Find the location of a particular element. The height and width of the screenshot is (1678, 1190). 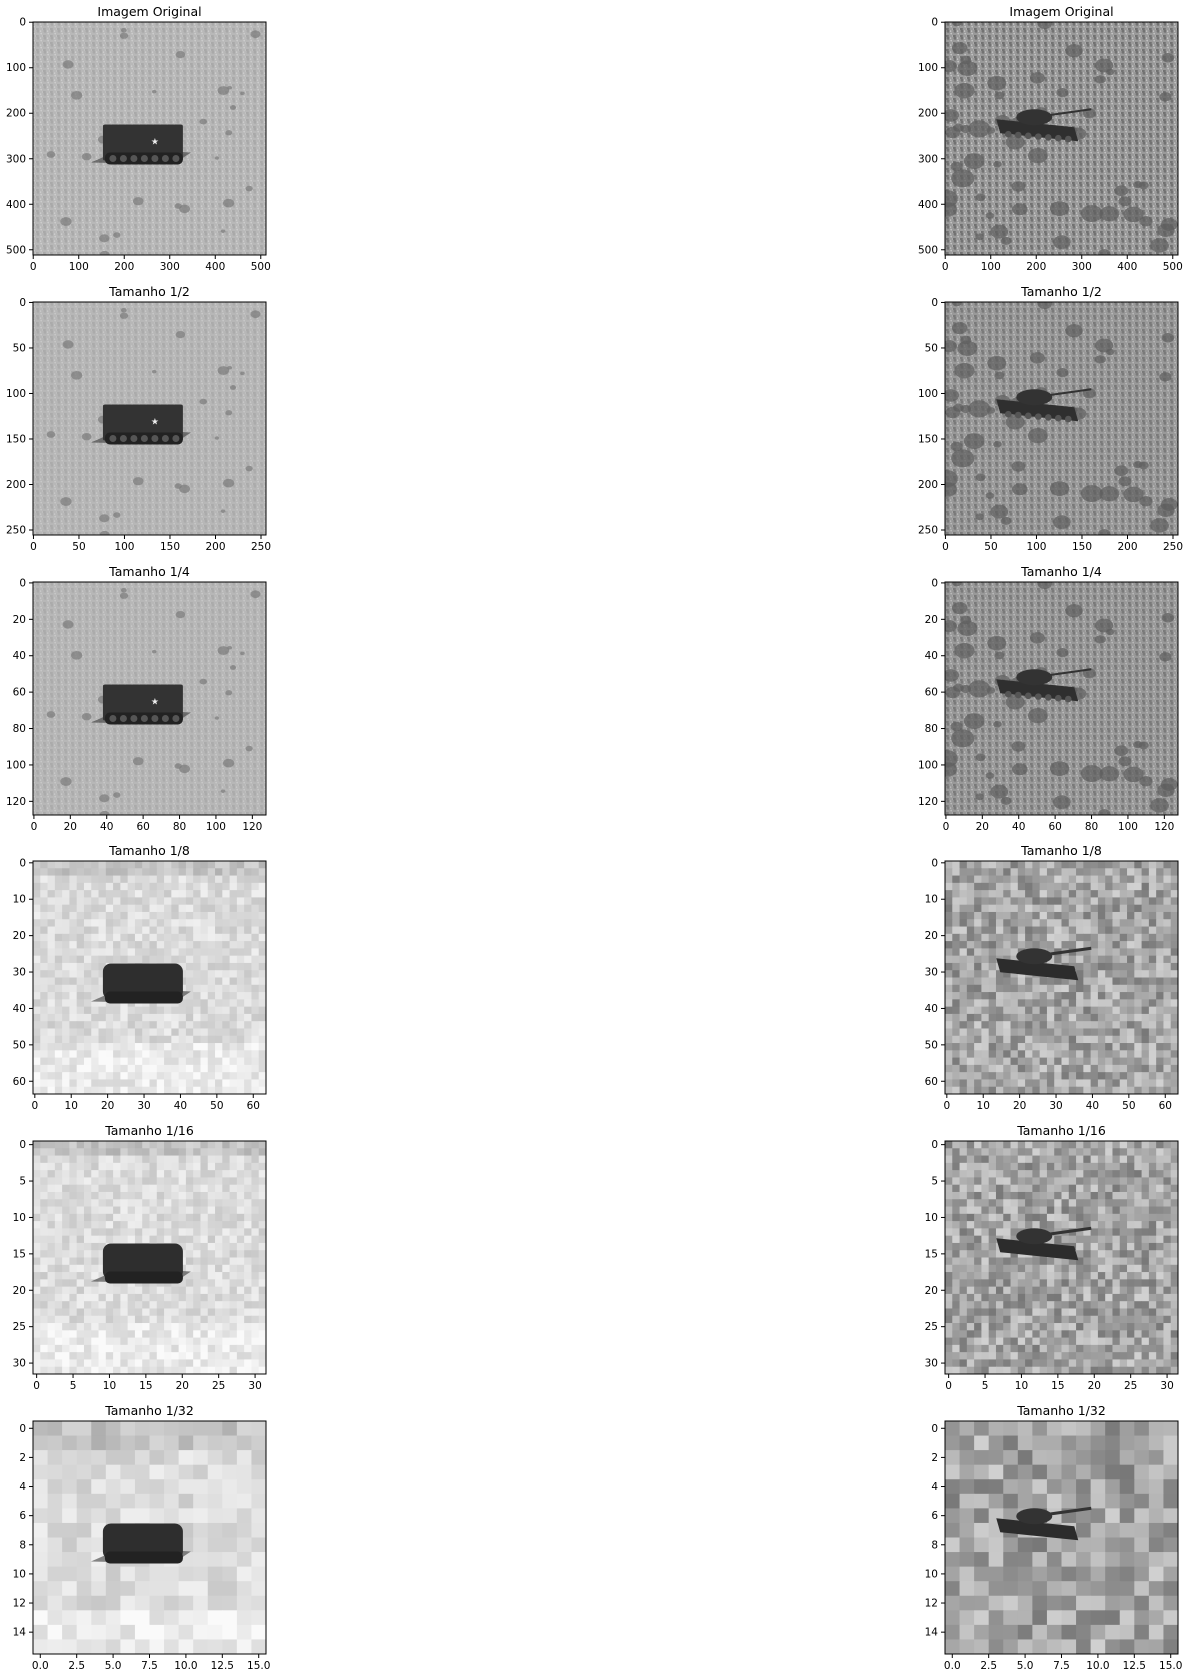

x-tick-label: 5 is located at coordinates (73, 1386).